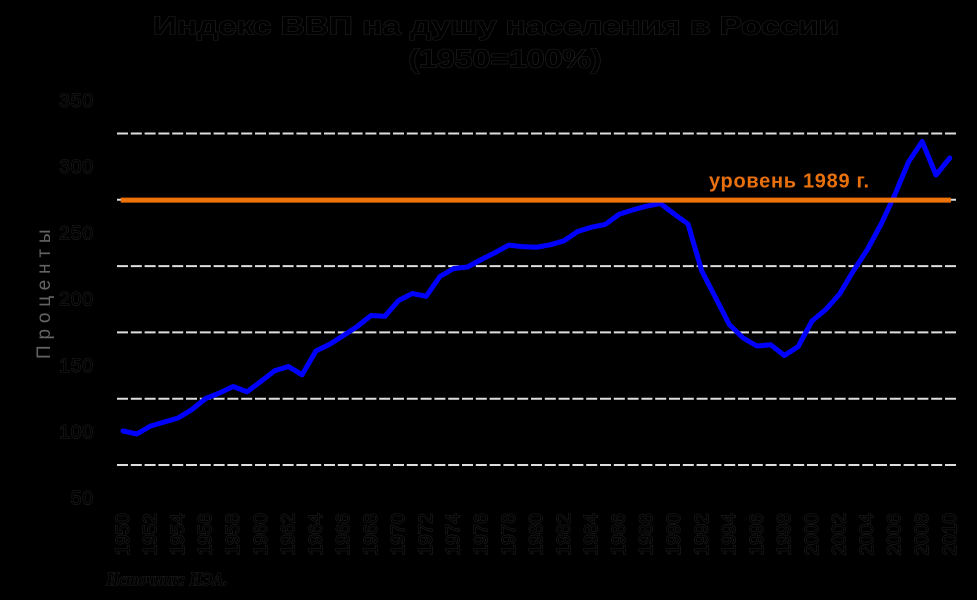 The image size is (977, 600). I want to click on svg-text: 1958, so click(233, 534).